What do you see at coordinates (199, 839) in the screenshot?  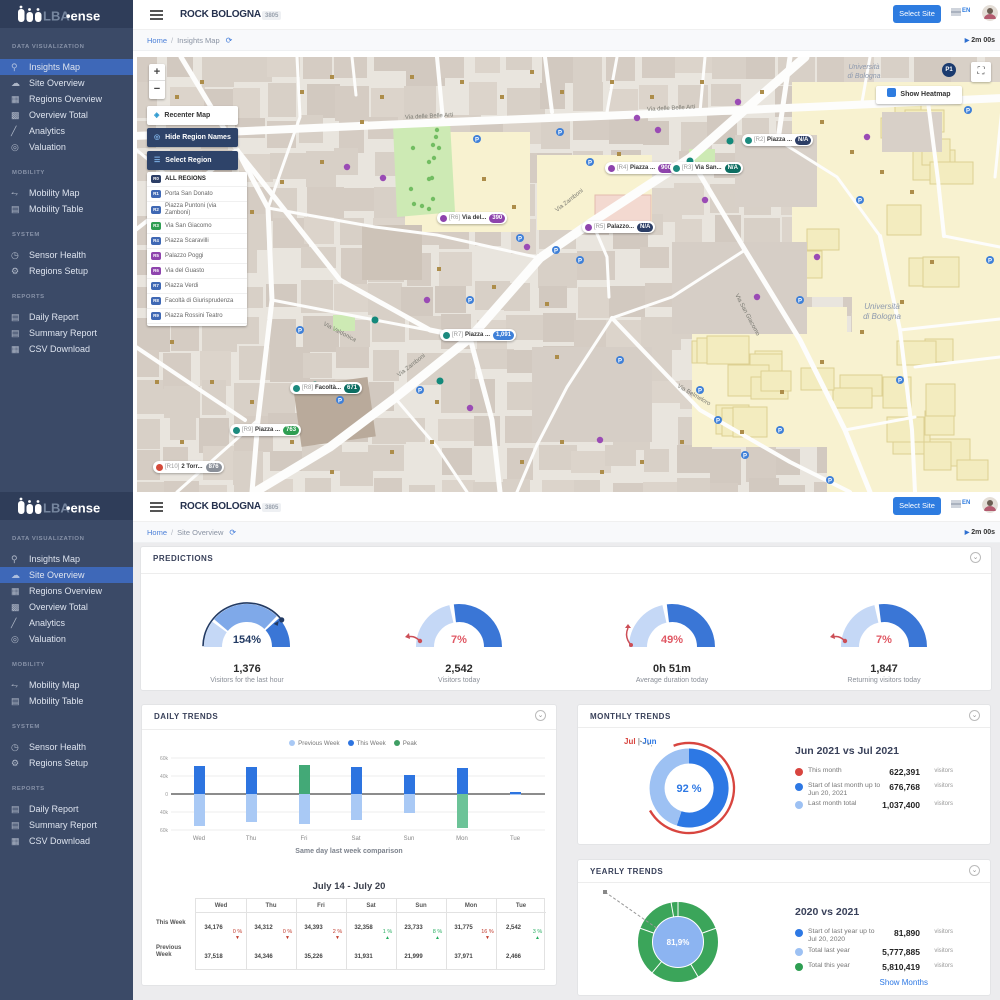 I see `svg-text: Wed` at bounding box center [199, 839].